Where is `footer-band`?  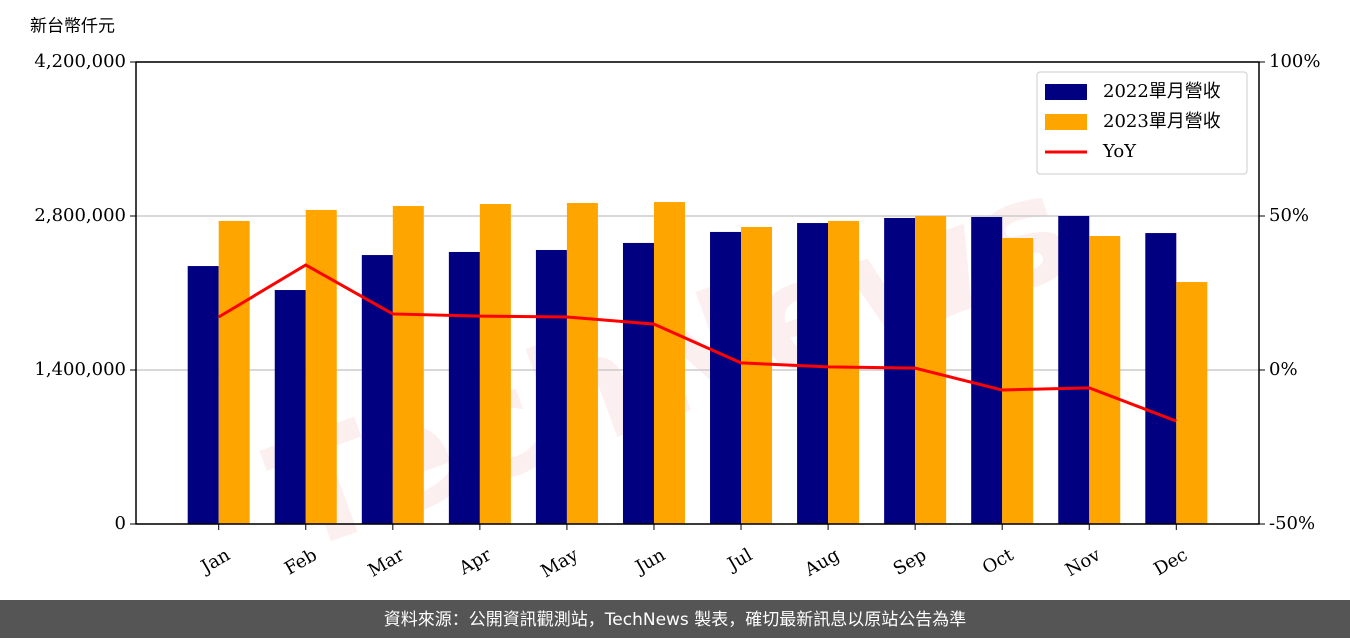
footer-band is located at coordinates (675, 619).